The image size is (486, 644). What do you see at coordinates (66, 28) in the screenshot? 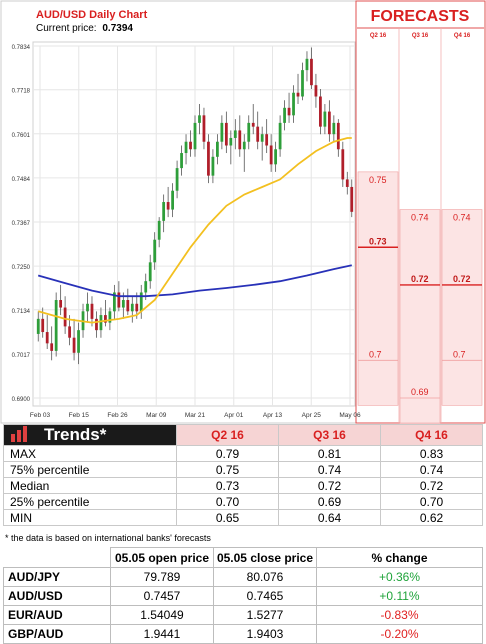
I see `current-price-label: Current price:` at bounding box center [66, 28].